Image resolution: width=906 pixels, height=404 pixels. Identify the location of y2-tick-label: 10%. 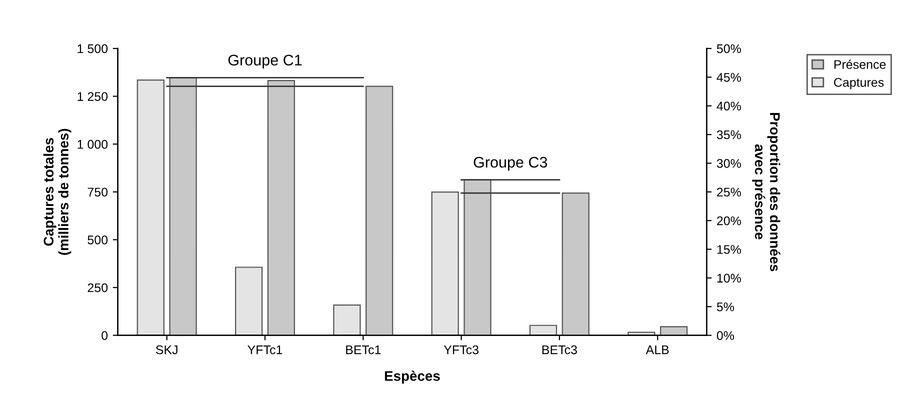
(729, 278).